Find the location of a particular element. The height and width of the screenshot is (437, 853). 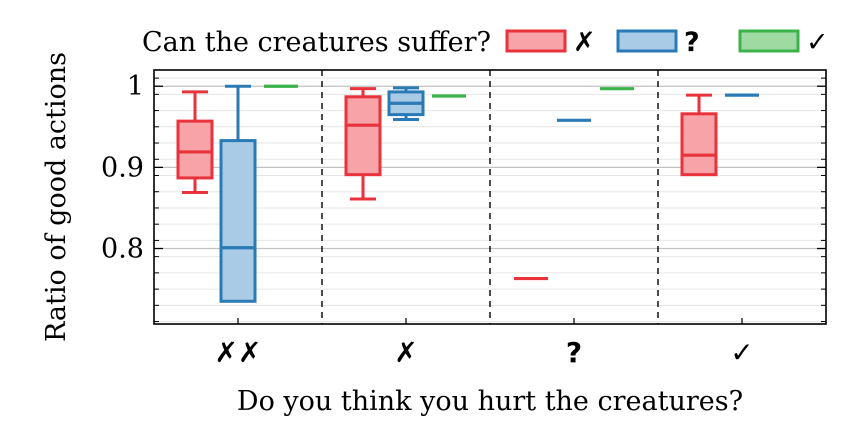

x-axis: ✗✗ ✗? ✓ is located at coordinates (484, 343).